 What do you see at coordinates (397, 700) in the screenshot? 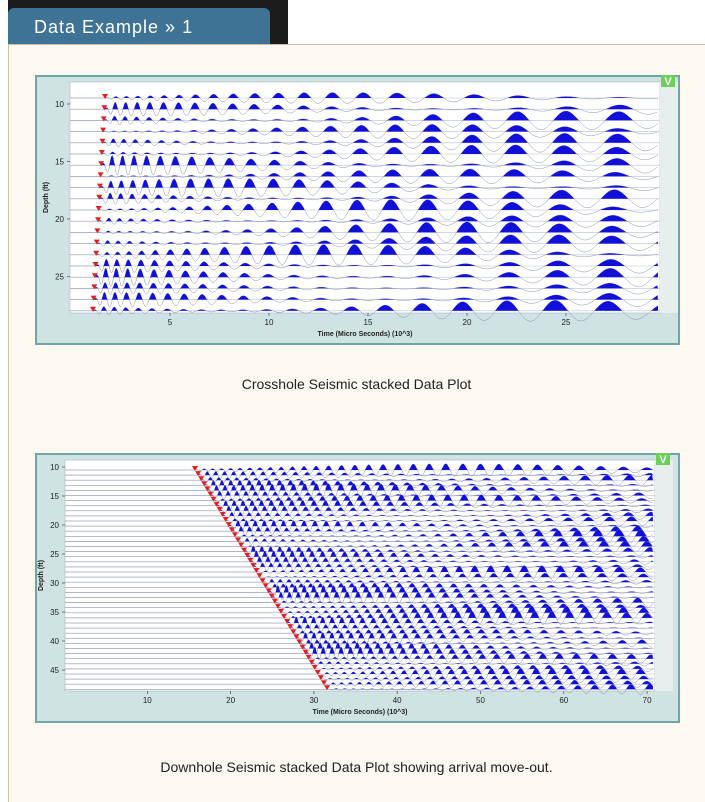
I see `x-tick-label: 40` at bounding box center [397, 700].